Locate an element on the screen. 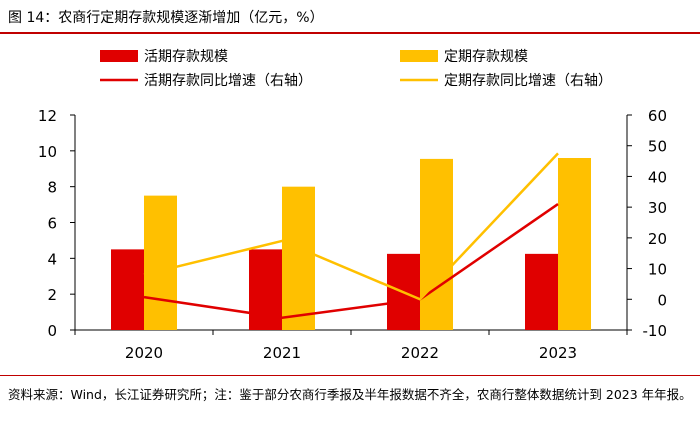  bar-time-2020 is located at coordinates (160, 262).